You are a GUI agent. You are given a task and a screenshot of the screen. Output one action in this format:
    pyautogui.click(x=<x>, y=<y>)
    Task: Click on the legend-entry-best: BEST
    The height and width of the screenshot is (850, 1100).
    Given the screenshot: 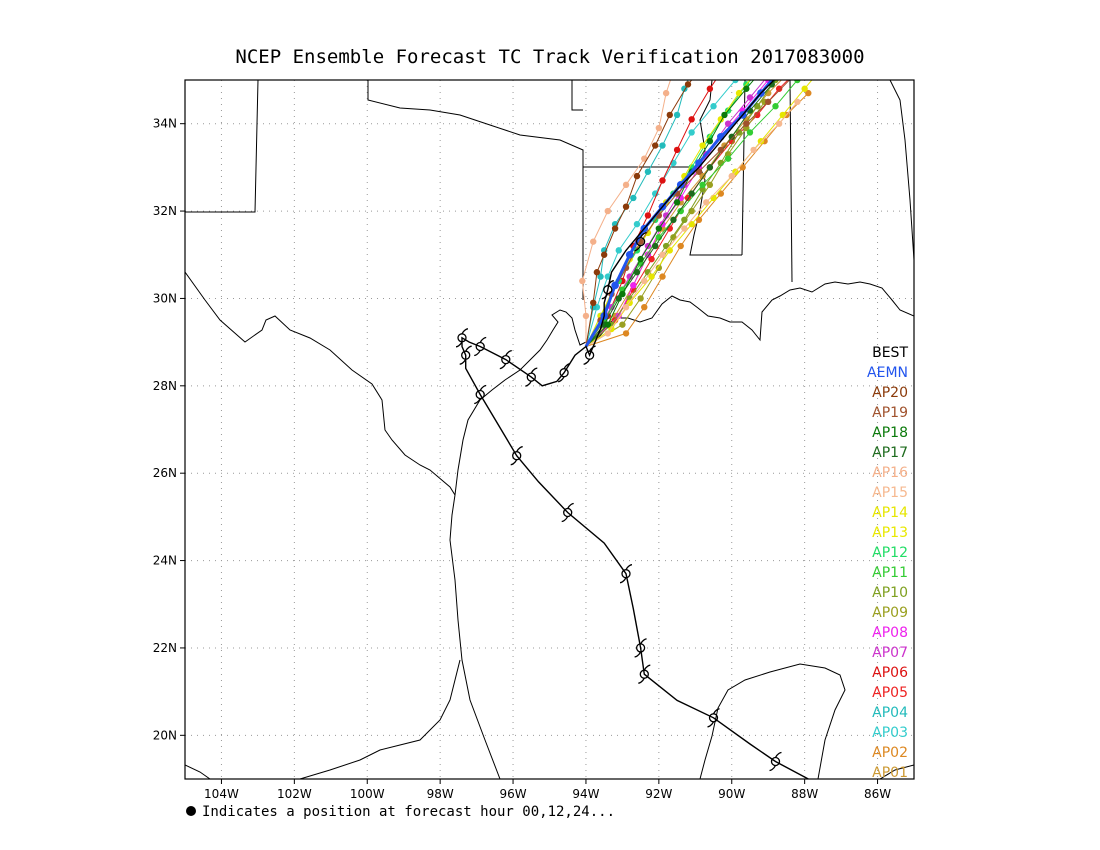 What is the action you would take?
    pyautogui.click(x=890, y=353)
    